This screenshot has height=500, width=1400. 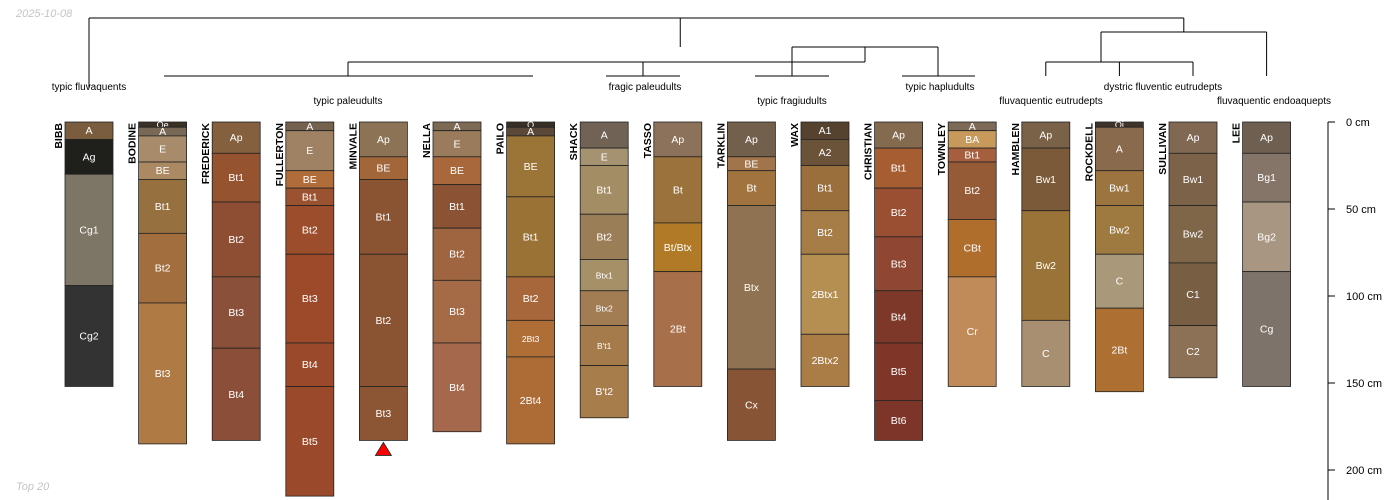 I want to click on profile-nella: AE BE Bt1 Bt2 Bt3 Bt4 NELLA, so click(x=451, y=277).